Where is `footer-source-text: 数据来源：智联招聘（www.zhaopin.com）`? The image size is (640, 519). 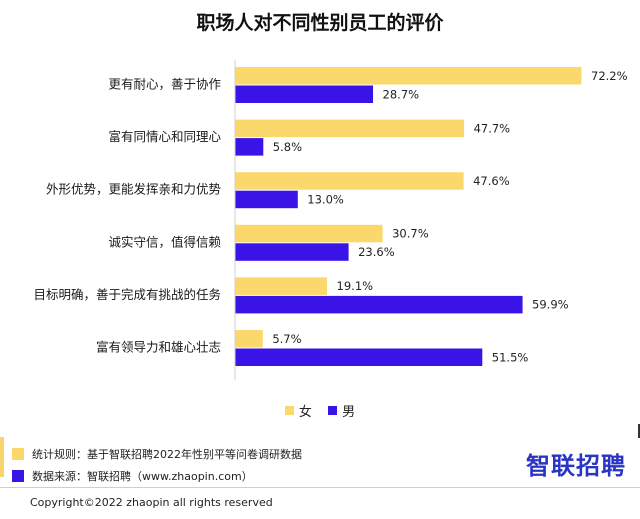
footer-source-text: 数据来源：智联招聘（www.zhaopin.com） is located at coordinates (142, 476).